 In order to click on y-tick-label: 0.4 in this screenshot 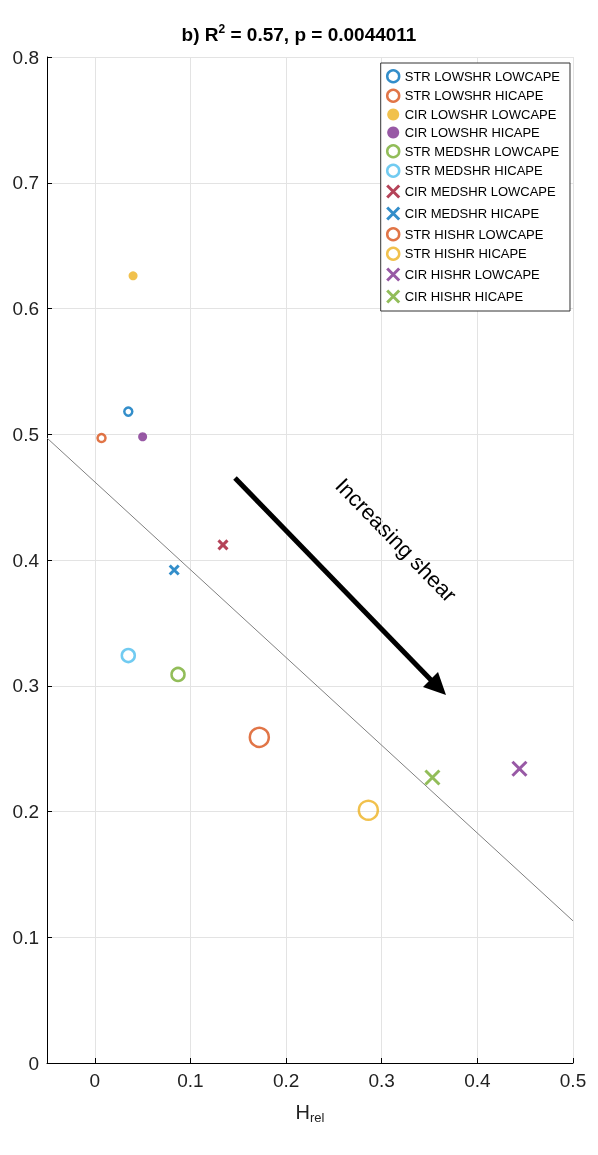, I will do `click(26, 560)`.